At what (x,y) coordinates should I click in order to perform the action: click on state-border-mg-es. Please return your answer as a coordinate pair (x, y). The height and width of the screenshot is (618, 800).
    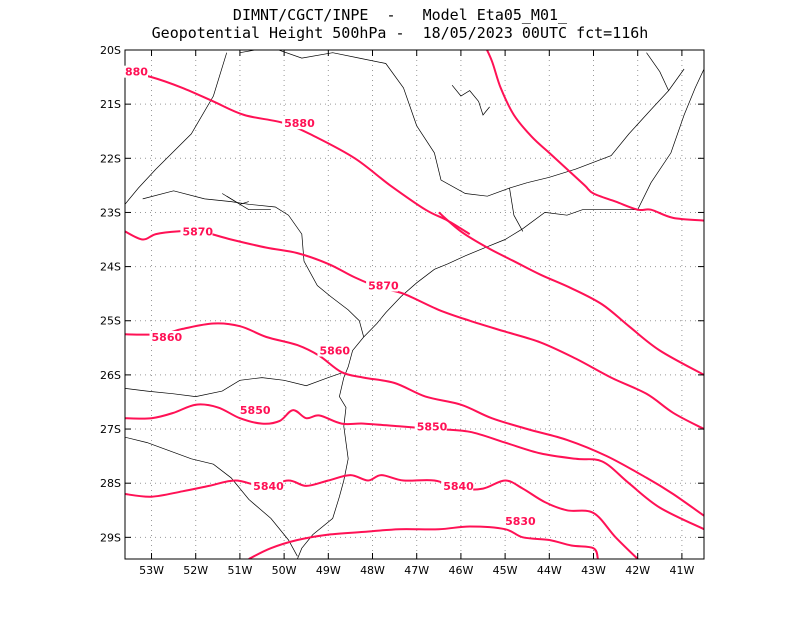
    Looking at the image, I should click on (657, 71).